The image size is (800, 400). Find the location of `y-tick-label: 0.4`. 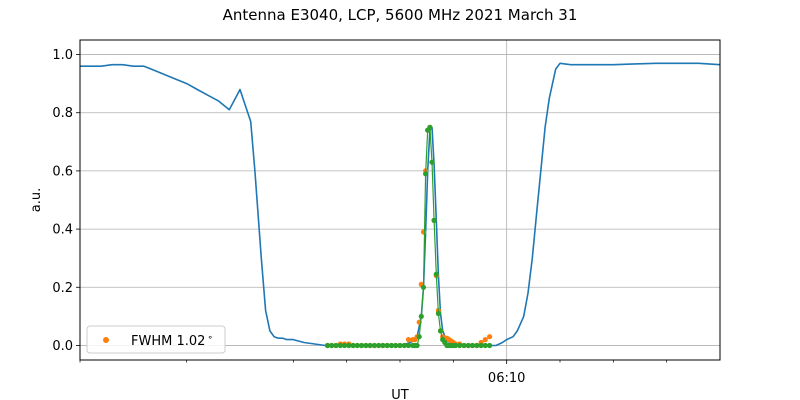

y-tick-label: 0.4 is located at coordinates (62, 230).